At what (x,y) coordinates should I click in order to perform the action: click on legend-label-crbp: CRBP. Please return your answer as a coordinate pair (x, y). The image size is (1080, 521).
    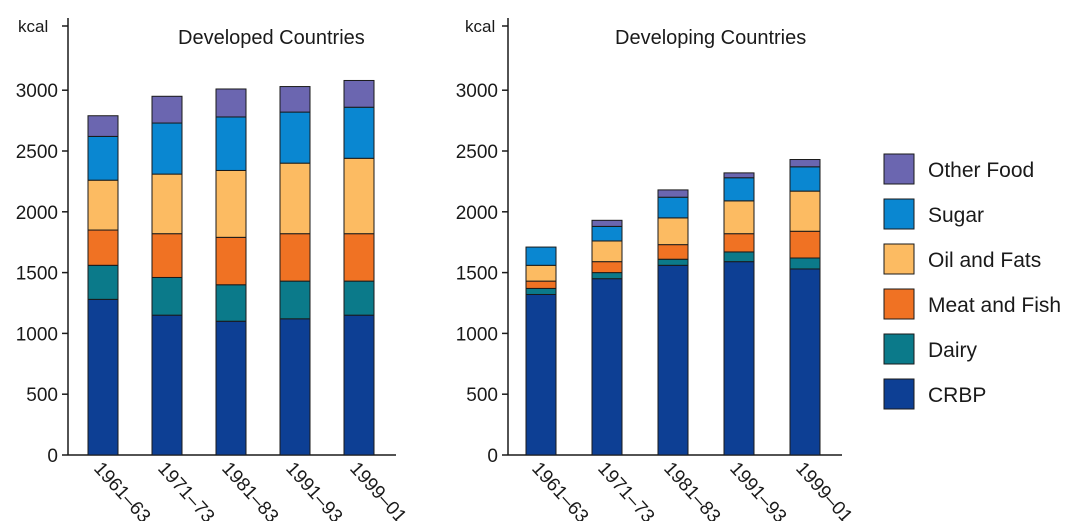
    Looking at the image, I should click on (957, 395).